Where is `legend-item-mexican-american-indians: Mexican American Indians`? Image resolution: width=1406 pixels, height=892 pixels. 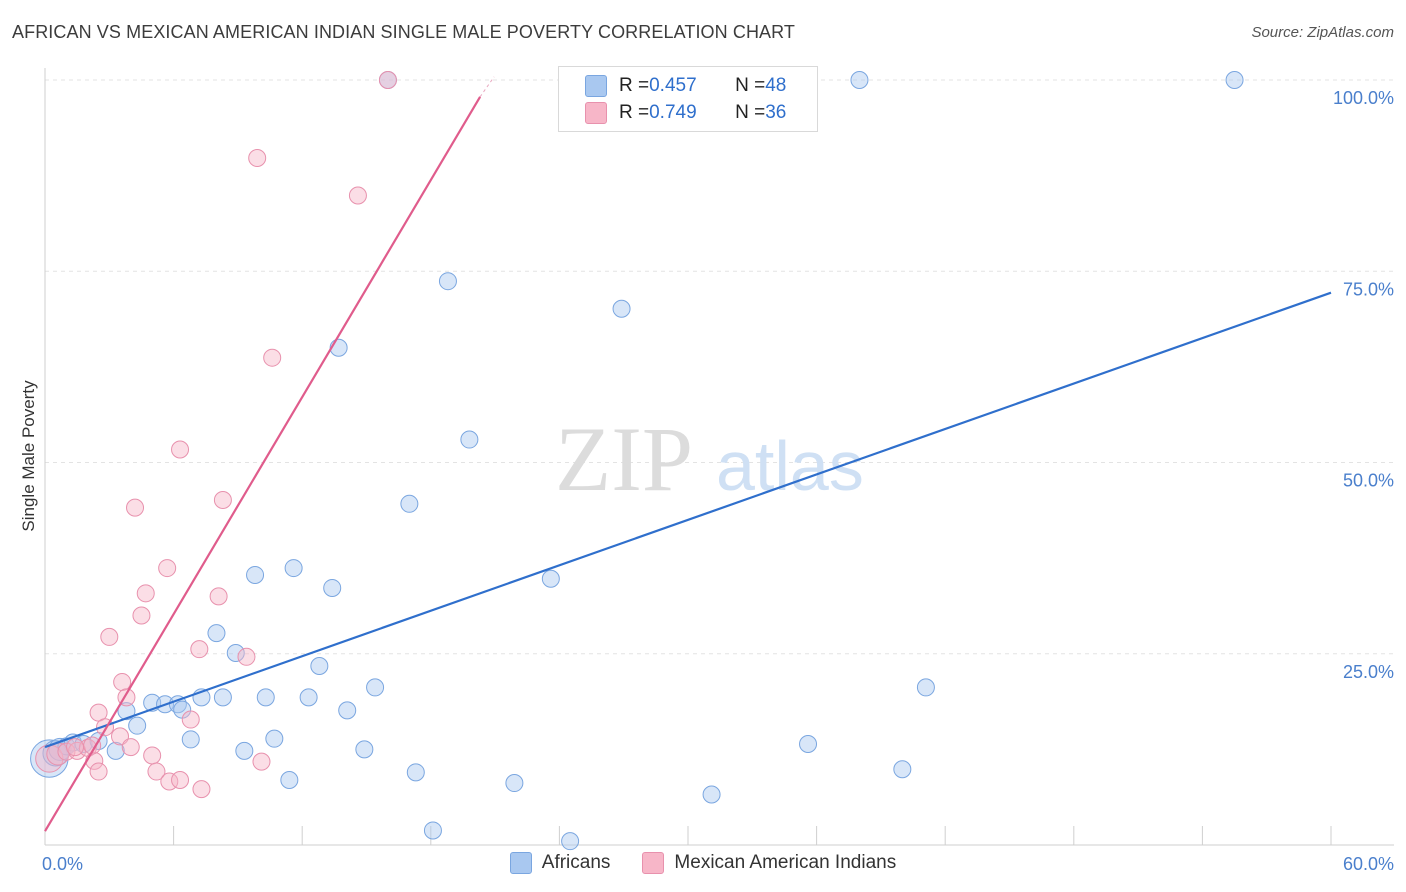 legend-item-mexican-american-indians: Mexican American Indians is located at coordinates (769, 863).